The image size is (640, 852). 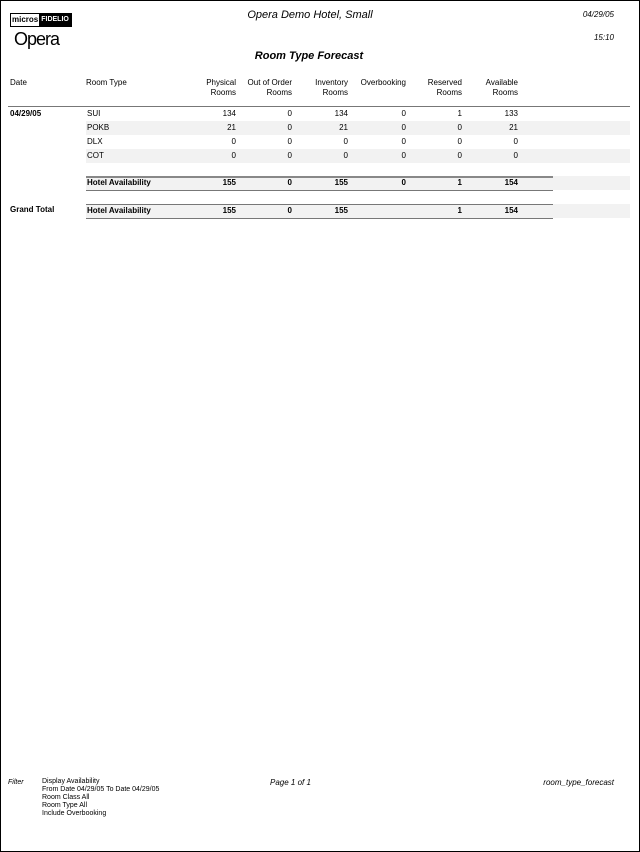 What do you see at coordinates (459, 113) in the screenshot?
I see `table-row-value: 1` at bounding box center [459, 113].